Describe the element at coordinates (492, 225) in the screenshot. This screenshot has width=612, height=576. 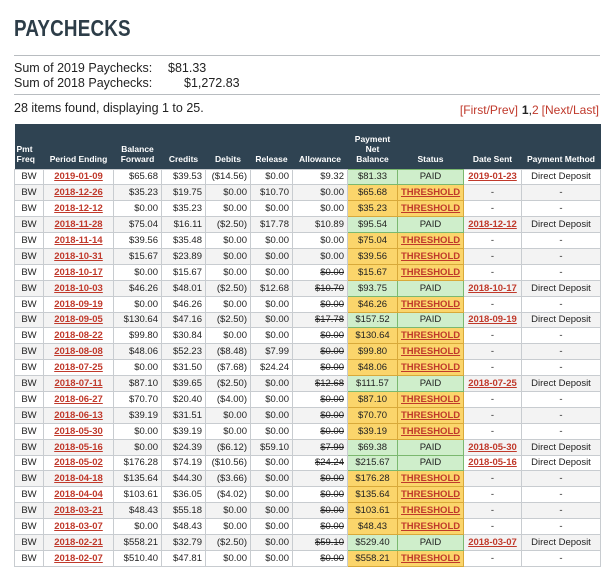
I see `date-sent-link: 2018-12-12` at that location.